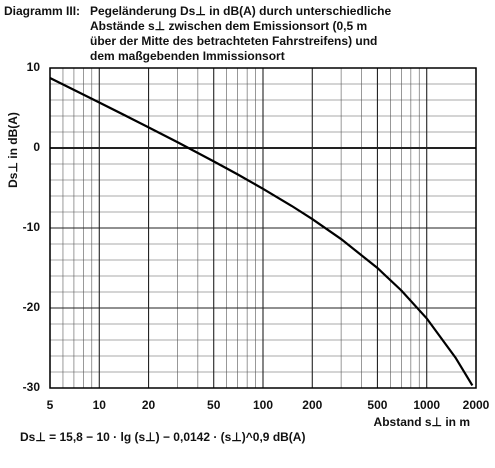 The width and height of the screenshot is (495, 468). What do you see at coordinates (214, 405) in the screenshot?
I see `x-tick-label: 50` at bounding box center [214, 405].